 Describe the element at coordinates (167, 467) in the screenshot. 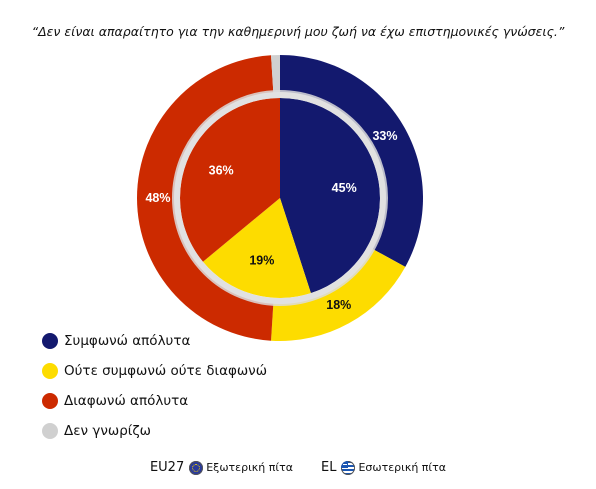

I see `ring-key-outer-code: EU27` at that location.